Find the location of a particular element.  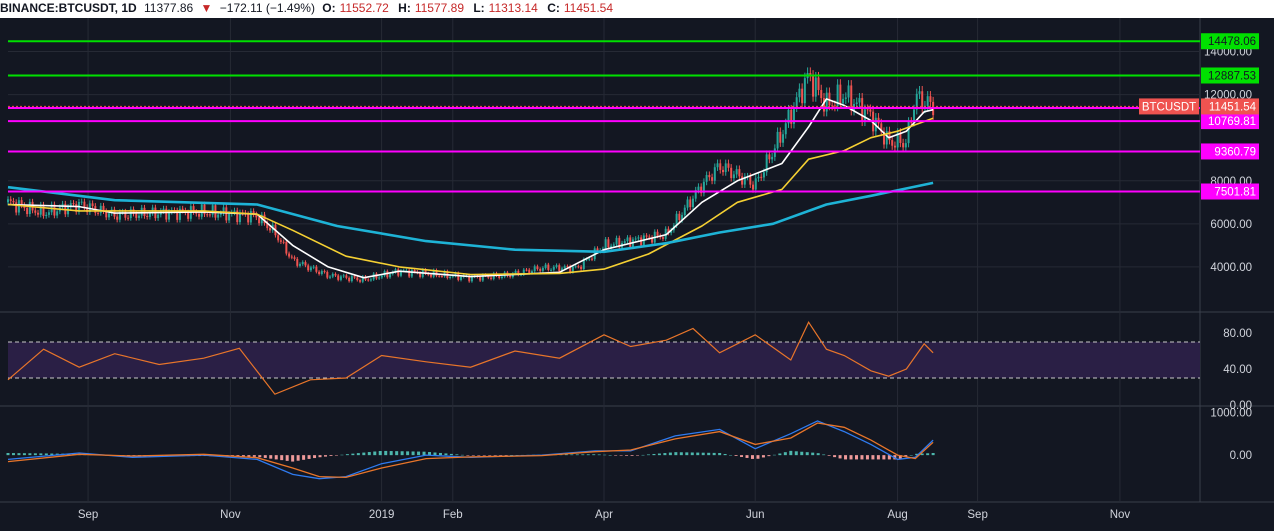

high-value: 11577.89 is located at coordinates (439, 8).